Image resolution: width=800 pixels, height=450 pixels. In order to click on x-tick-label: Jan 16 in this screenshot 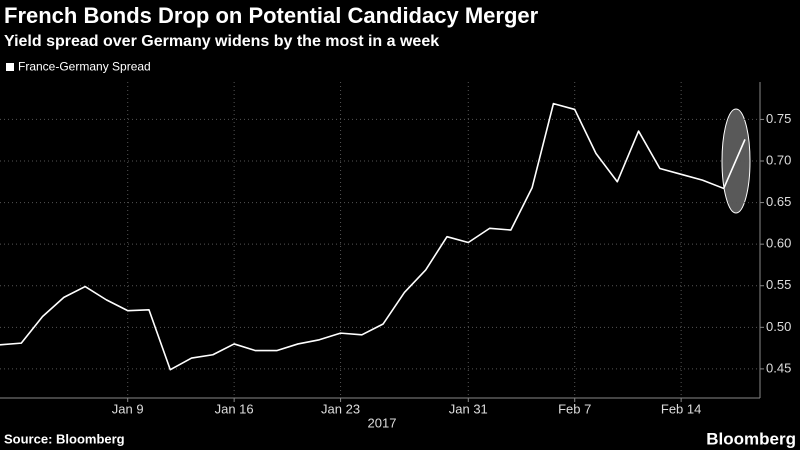, I will do `click(234, 408)`.